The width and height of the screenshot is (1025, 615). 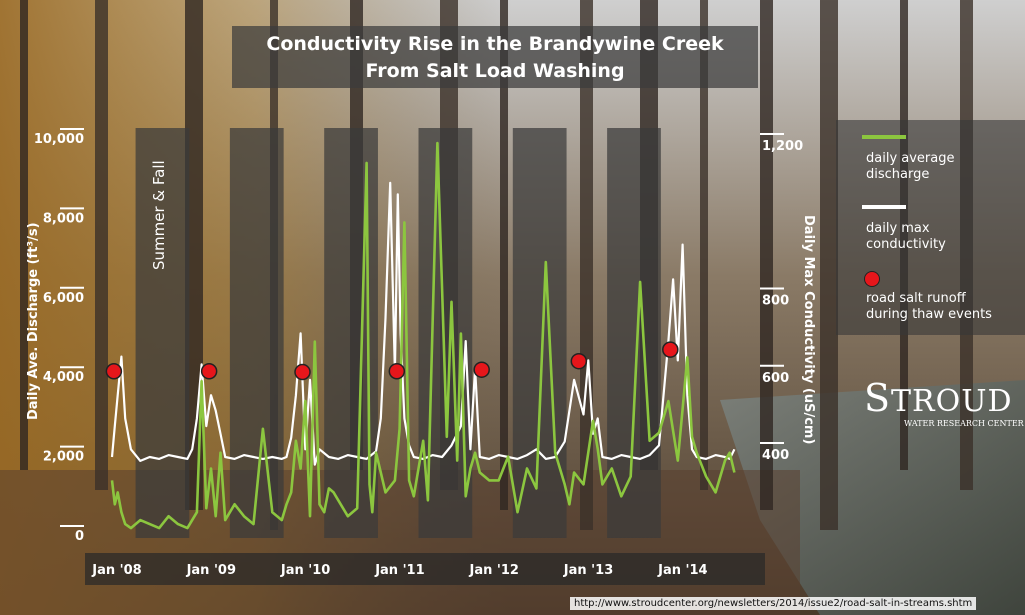 What do you see at coordinates (63, 377) in the screenshot?
I see `left-tick-label: 4,000` at bounding box center [63, 377].